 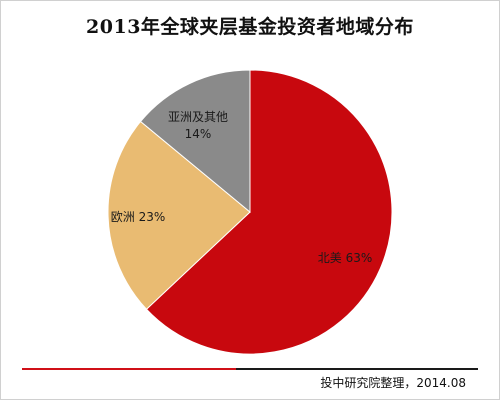 I want to click on slice-label-europe: 欧洲 23%, so click(x=138, y=217).